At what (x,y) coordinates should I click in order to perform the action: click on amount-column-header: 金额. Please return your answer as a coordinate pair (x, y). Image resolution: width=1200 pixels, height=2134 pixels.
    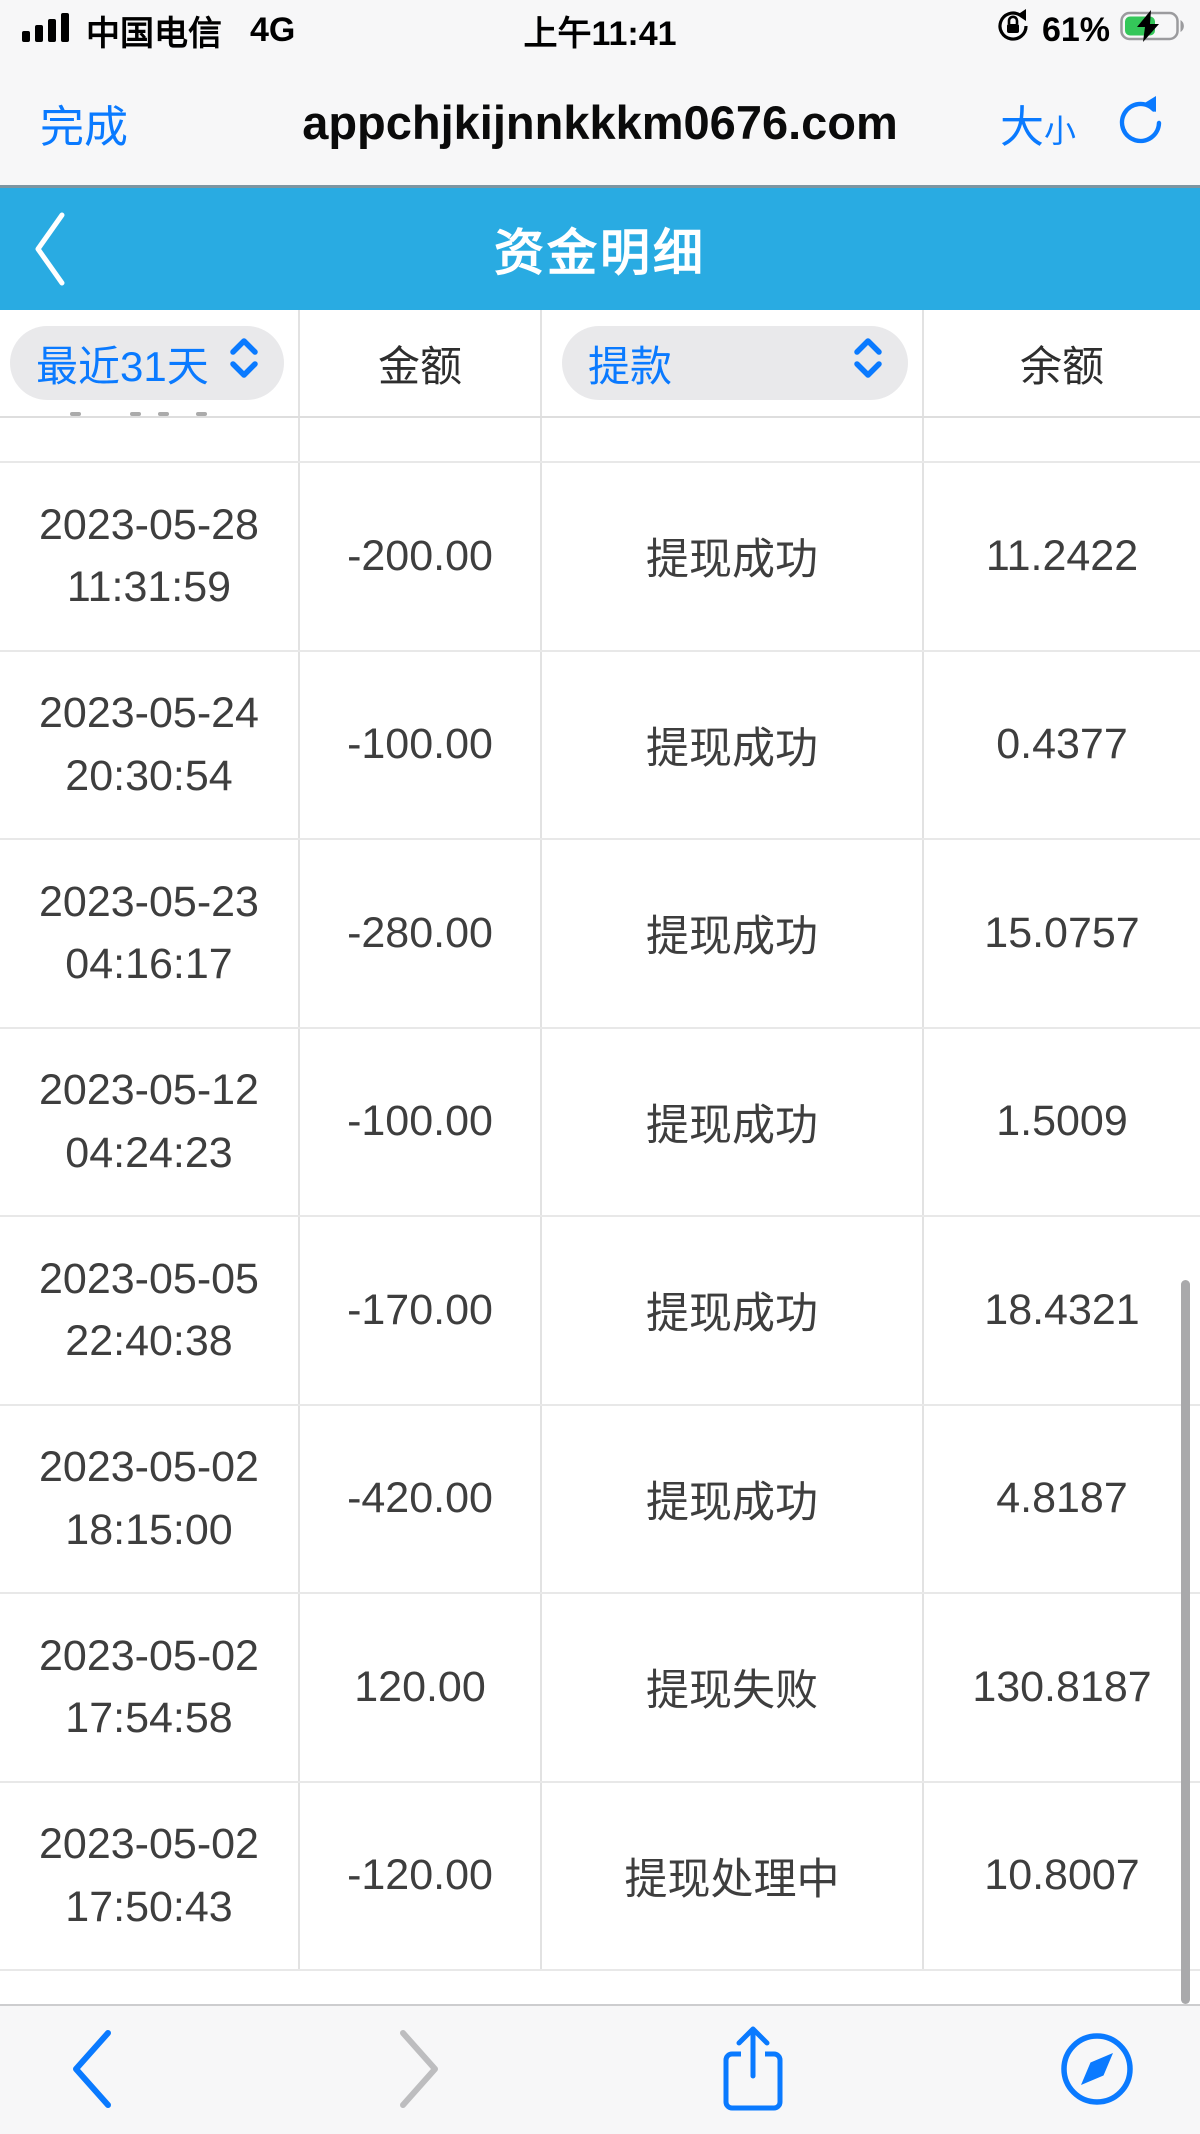
    Looking at the image, I should click on (419, 366).